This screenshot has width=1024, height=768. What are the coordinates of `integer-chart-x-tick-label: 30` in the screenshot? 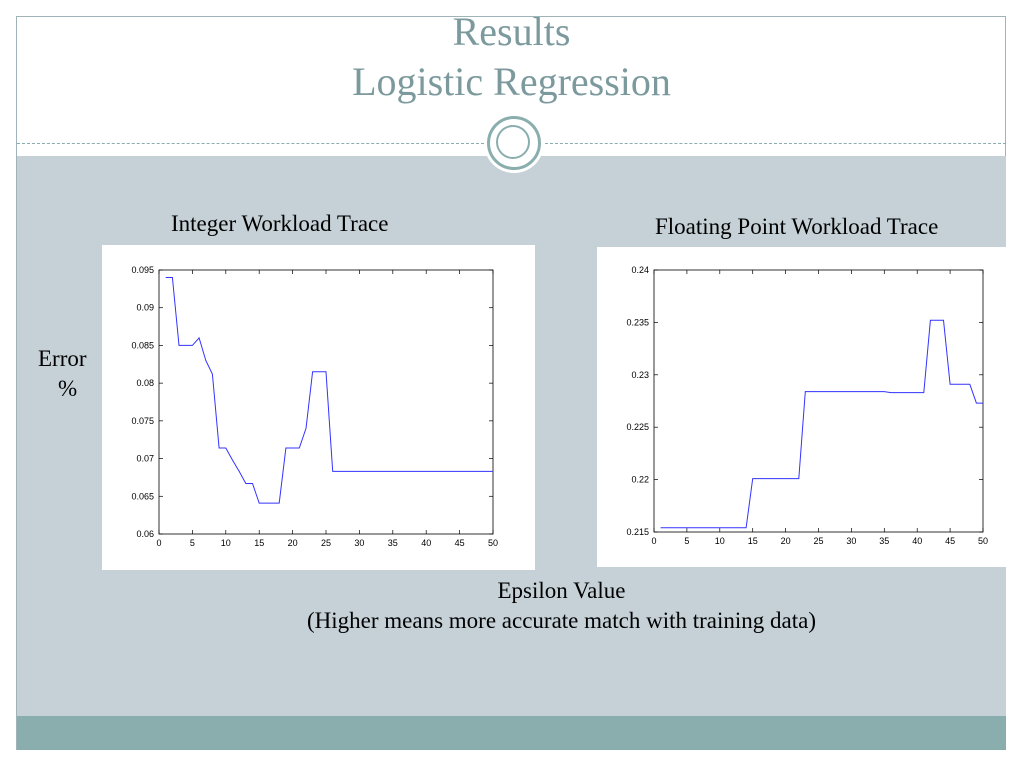 It's located at (359, 543).